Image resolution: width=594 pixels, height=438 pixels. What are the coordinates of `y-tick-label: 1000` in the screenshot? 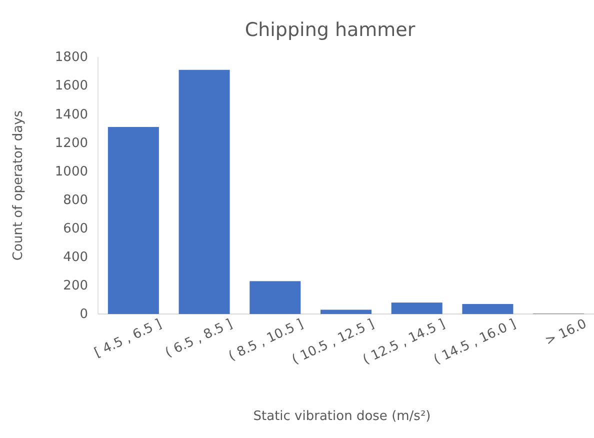 It's located at (71, 172).